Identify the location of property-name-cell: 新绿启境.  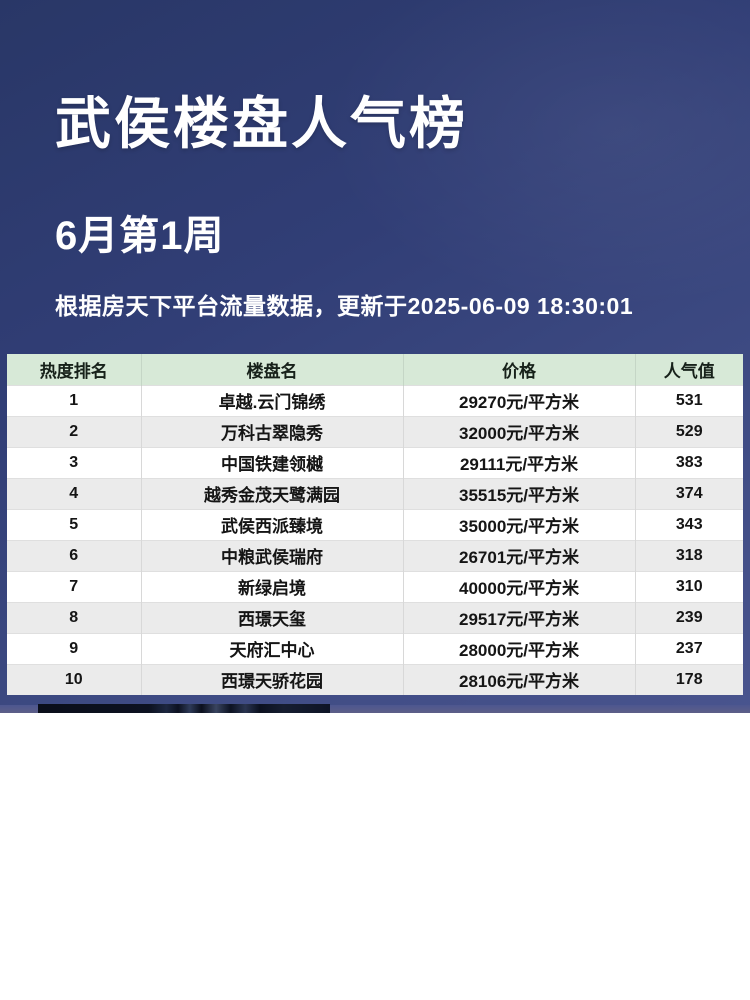
(272, 586).